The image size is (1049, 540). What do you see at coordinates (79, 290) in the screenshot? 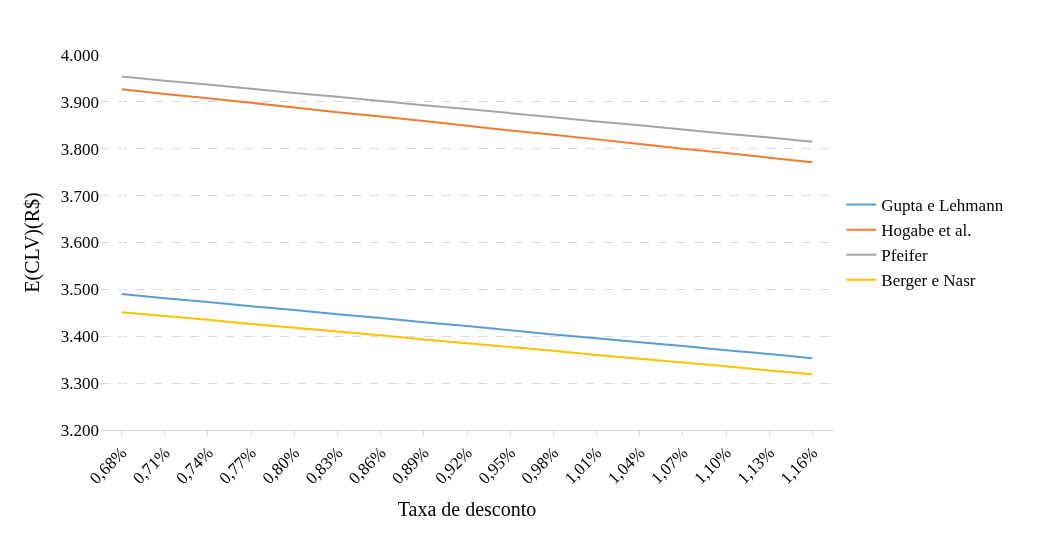
I see `y-tick-label: 3.500` at bounding box center [79, 290].